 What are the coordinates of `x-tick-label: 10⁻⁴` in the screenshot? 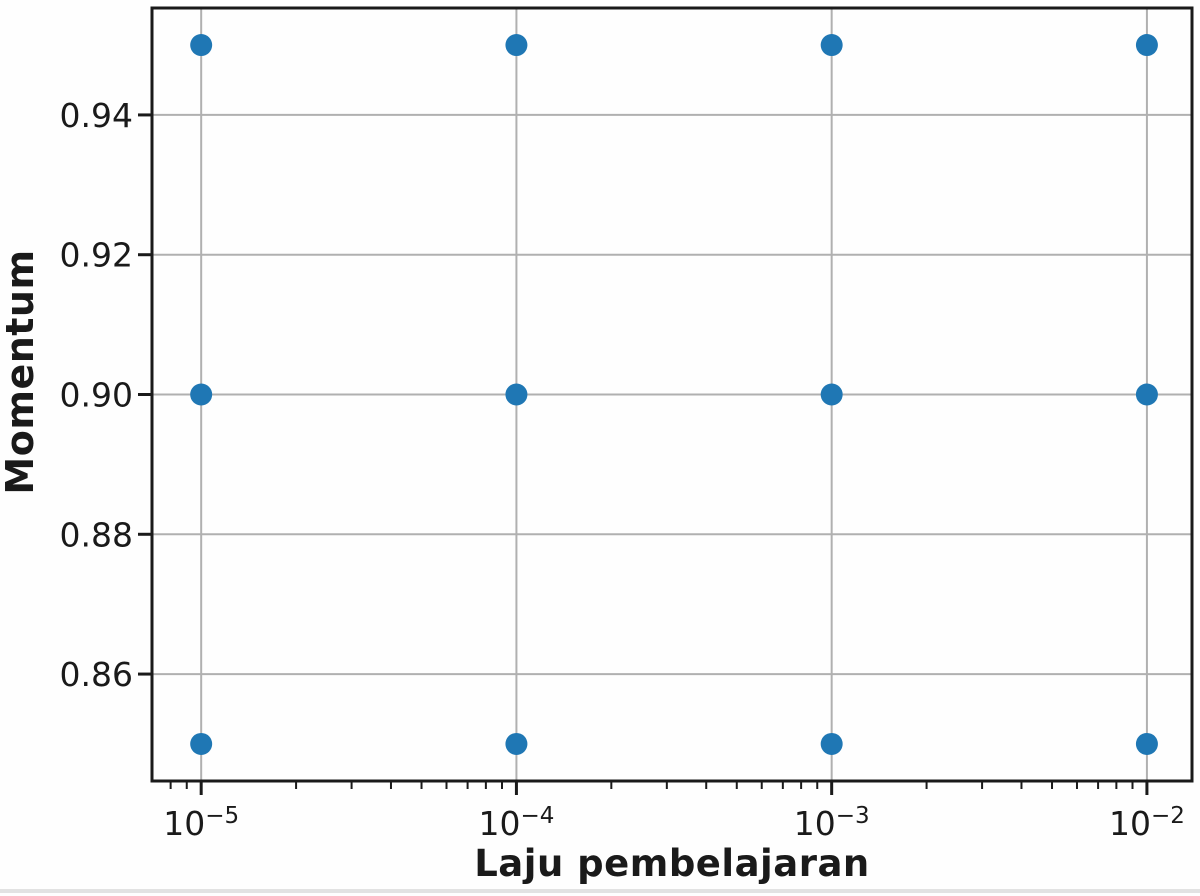 It's located at (516, 823).